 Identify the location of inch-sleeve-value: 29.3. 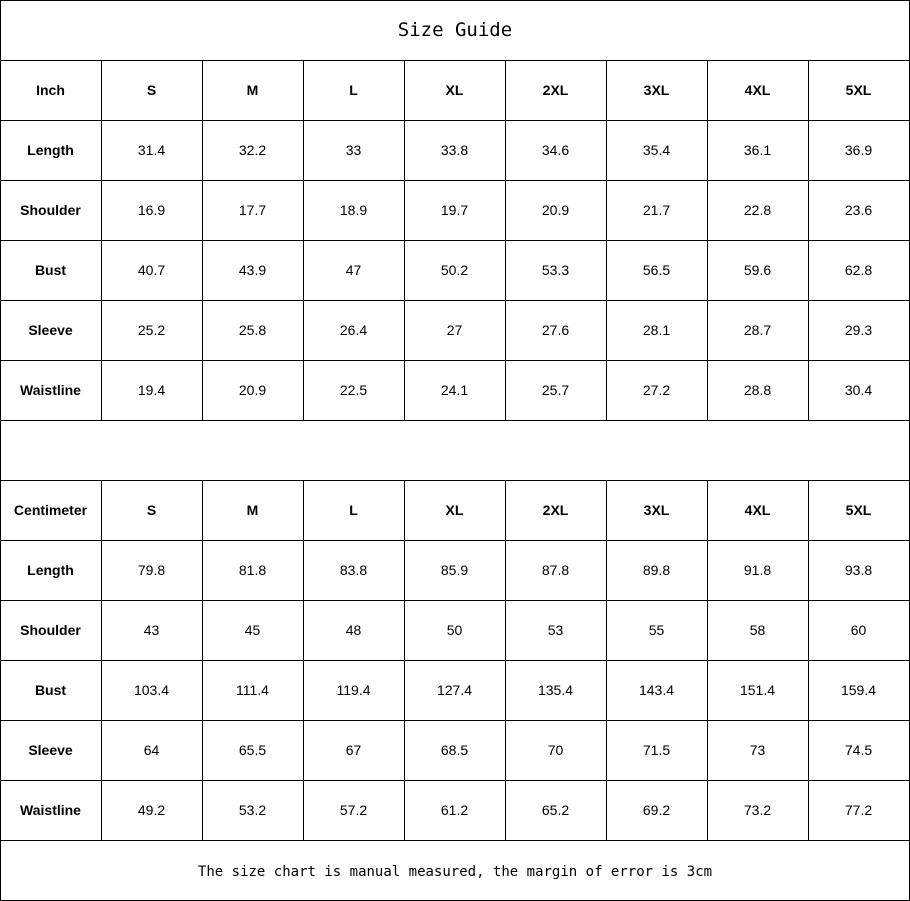
(858, 330).